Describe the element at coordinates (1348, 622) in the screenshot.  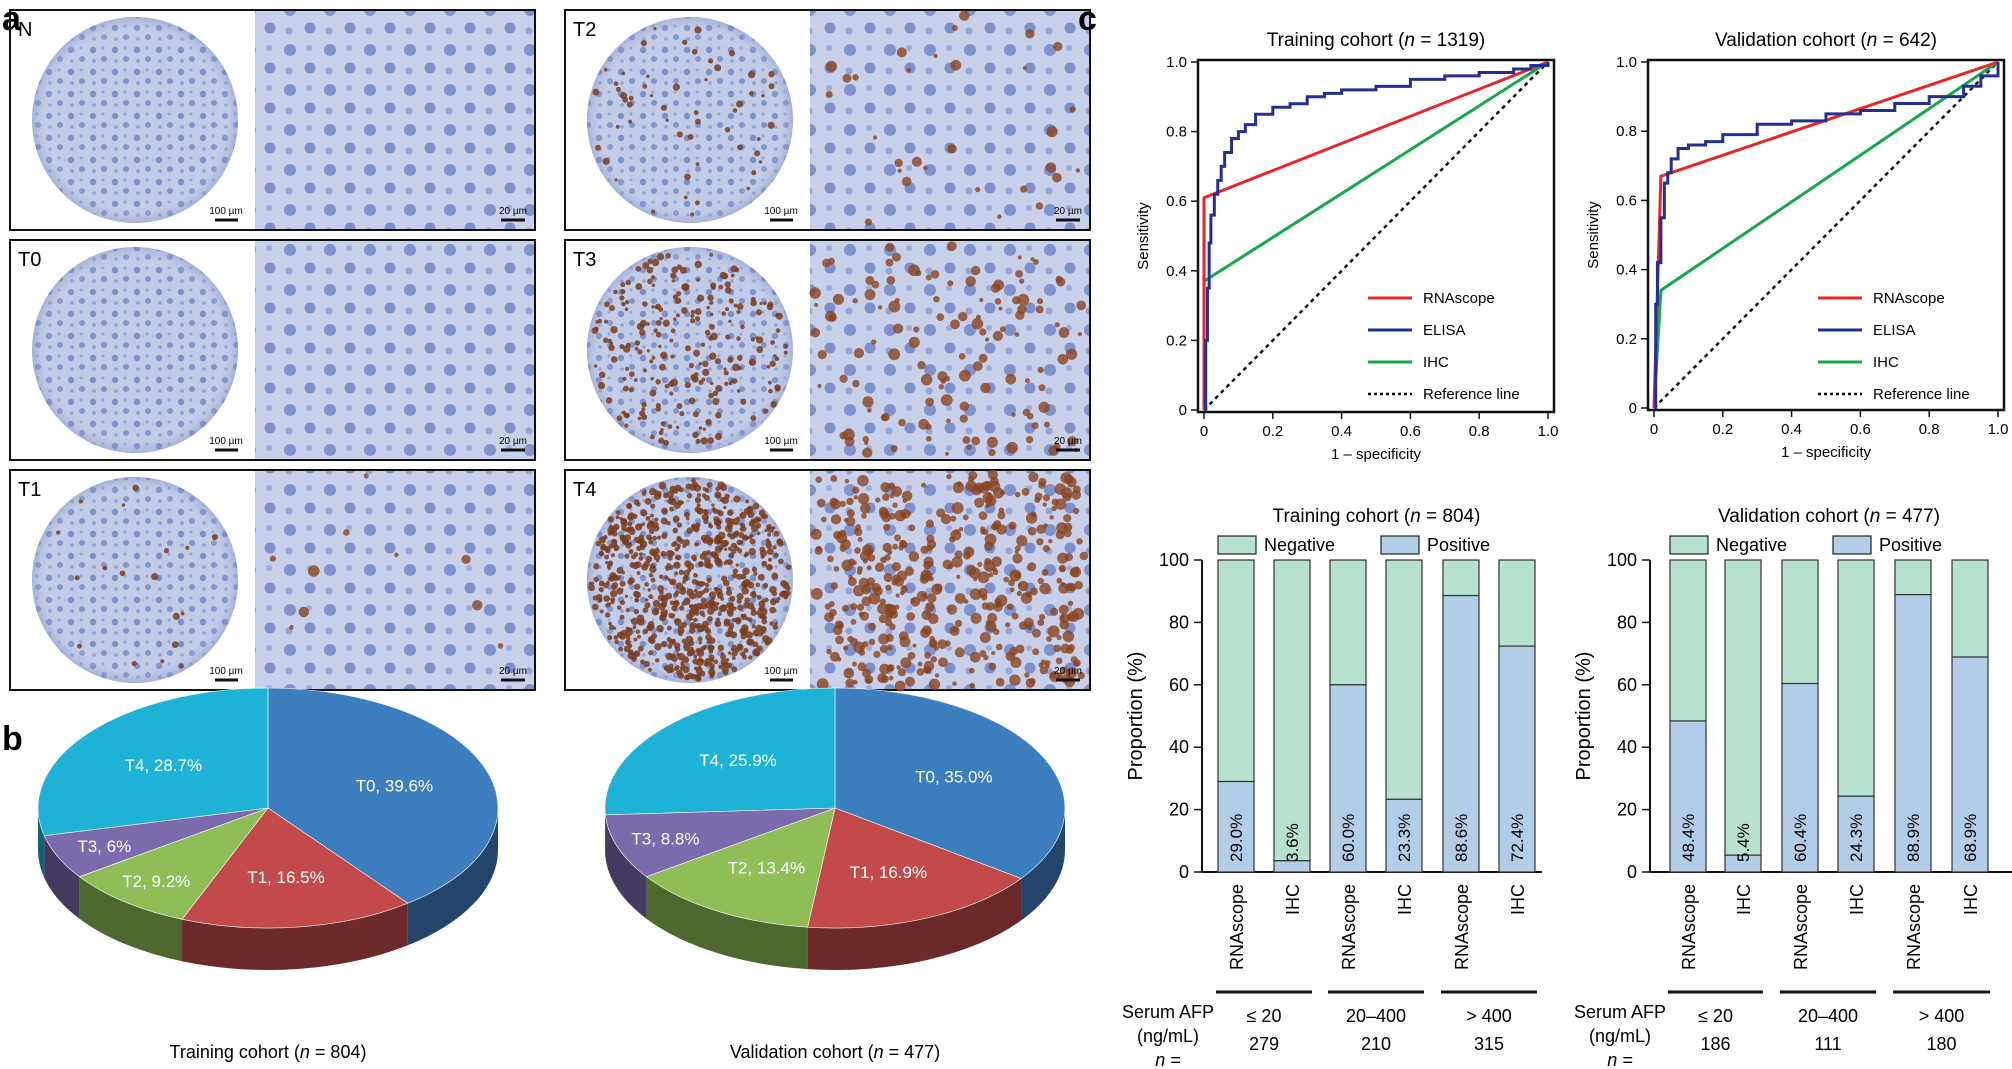
I see `bar-negative` at that location.